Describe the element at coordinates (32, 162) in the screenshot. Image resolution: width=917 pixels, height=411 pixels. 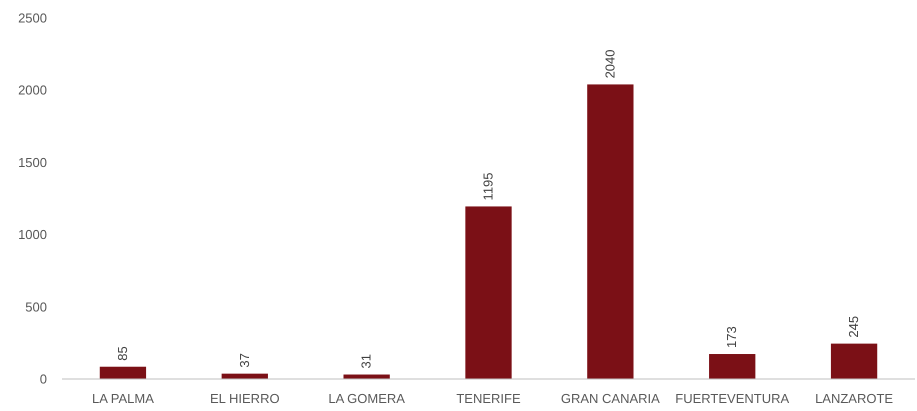
I see `y-tick-label: 1500` at that location.